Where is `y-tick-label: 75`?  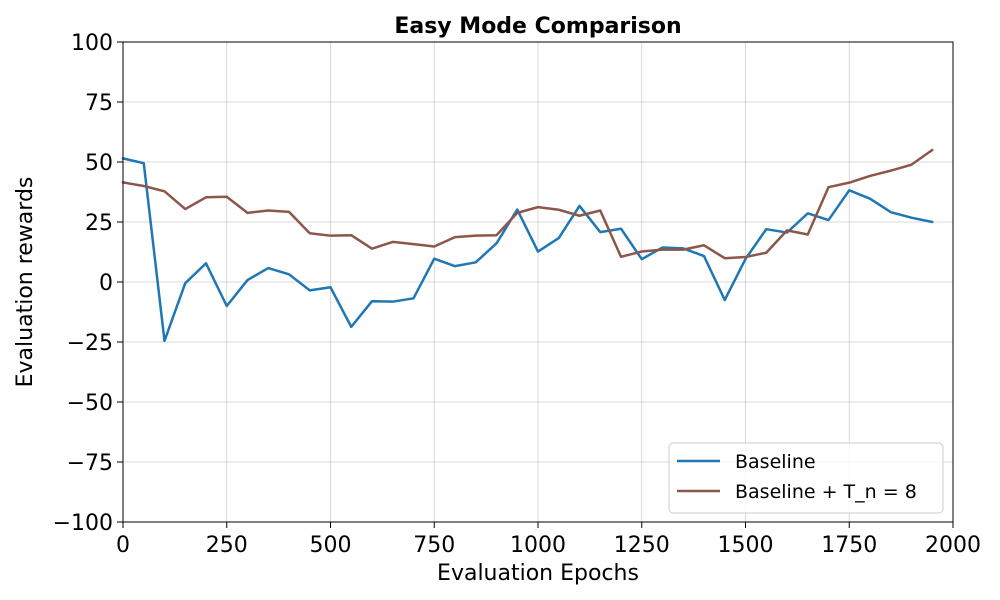 y-tick-label: 75 is located at coordinates (99, 103).